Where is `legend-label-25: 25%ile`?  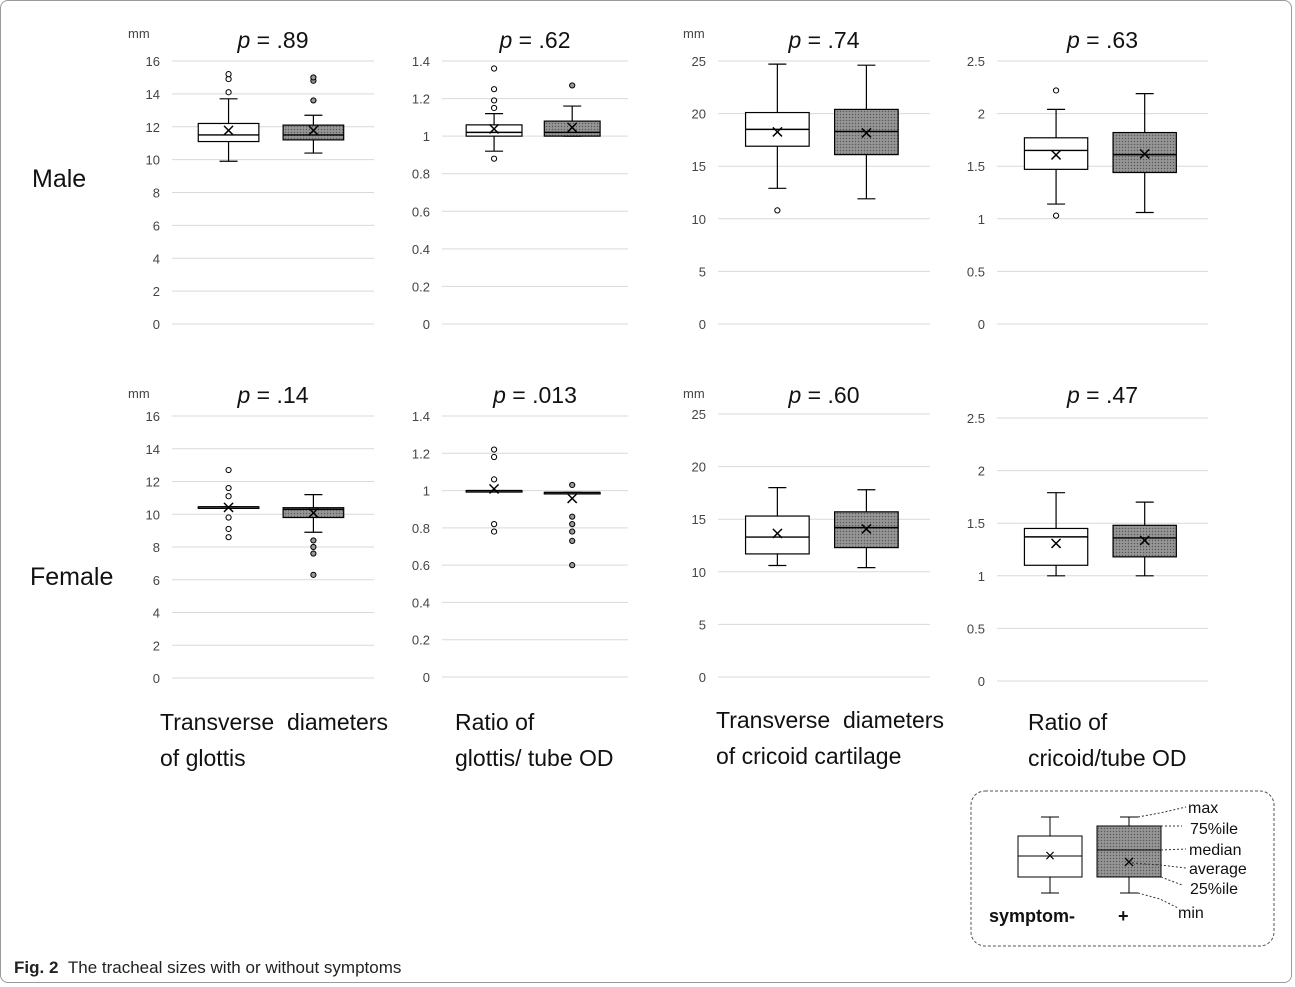 legend-label-25: 25%ile is located at coordinates (1214, 889).